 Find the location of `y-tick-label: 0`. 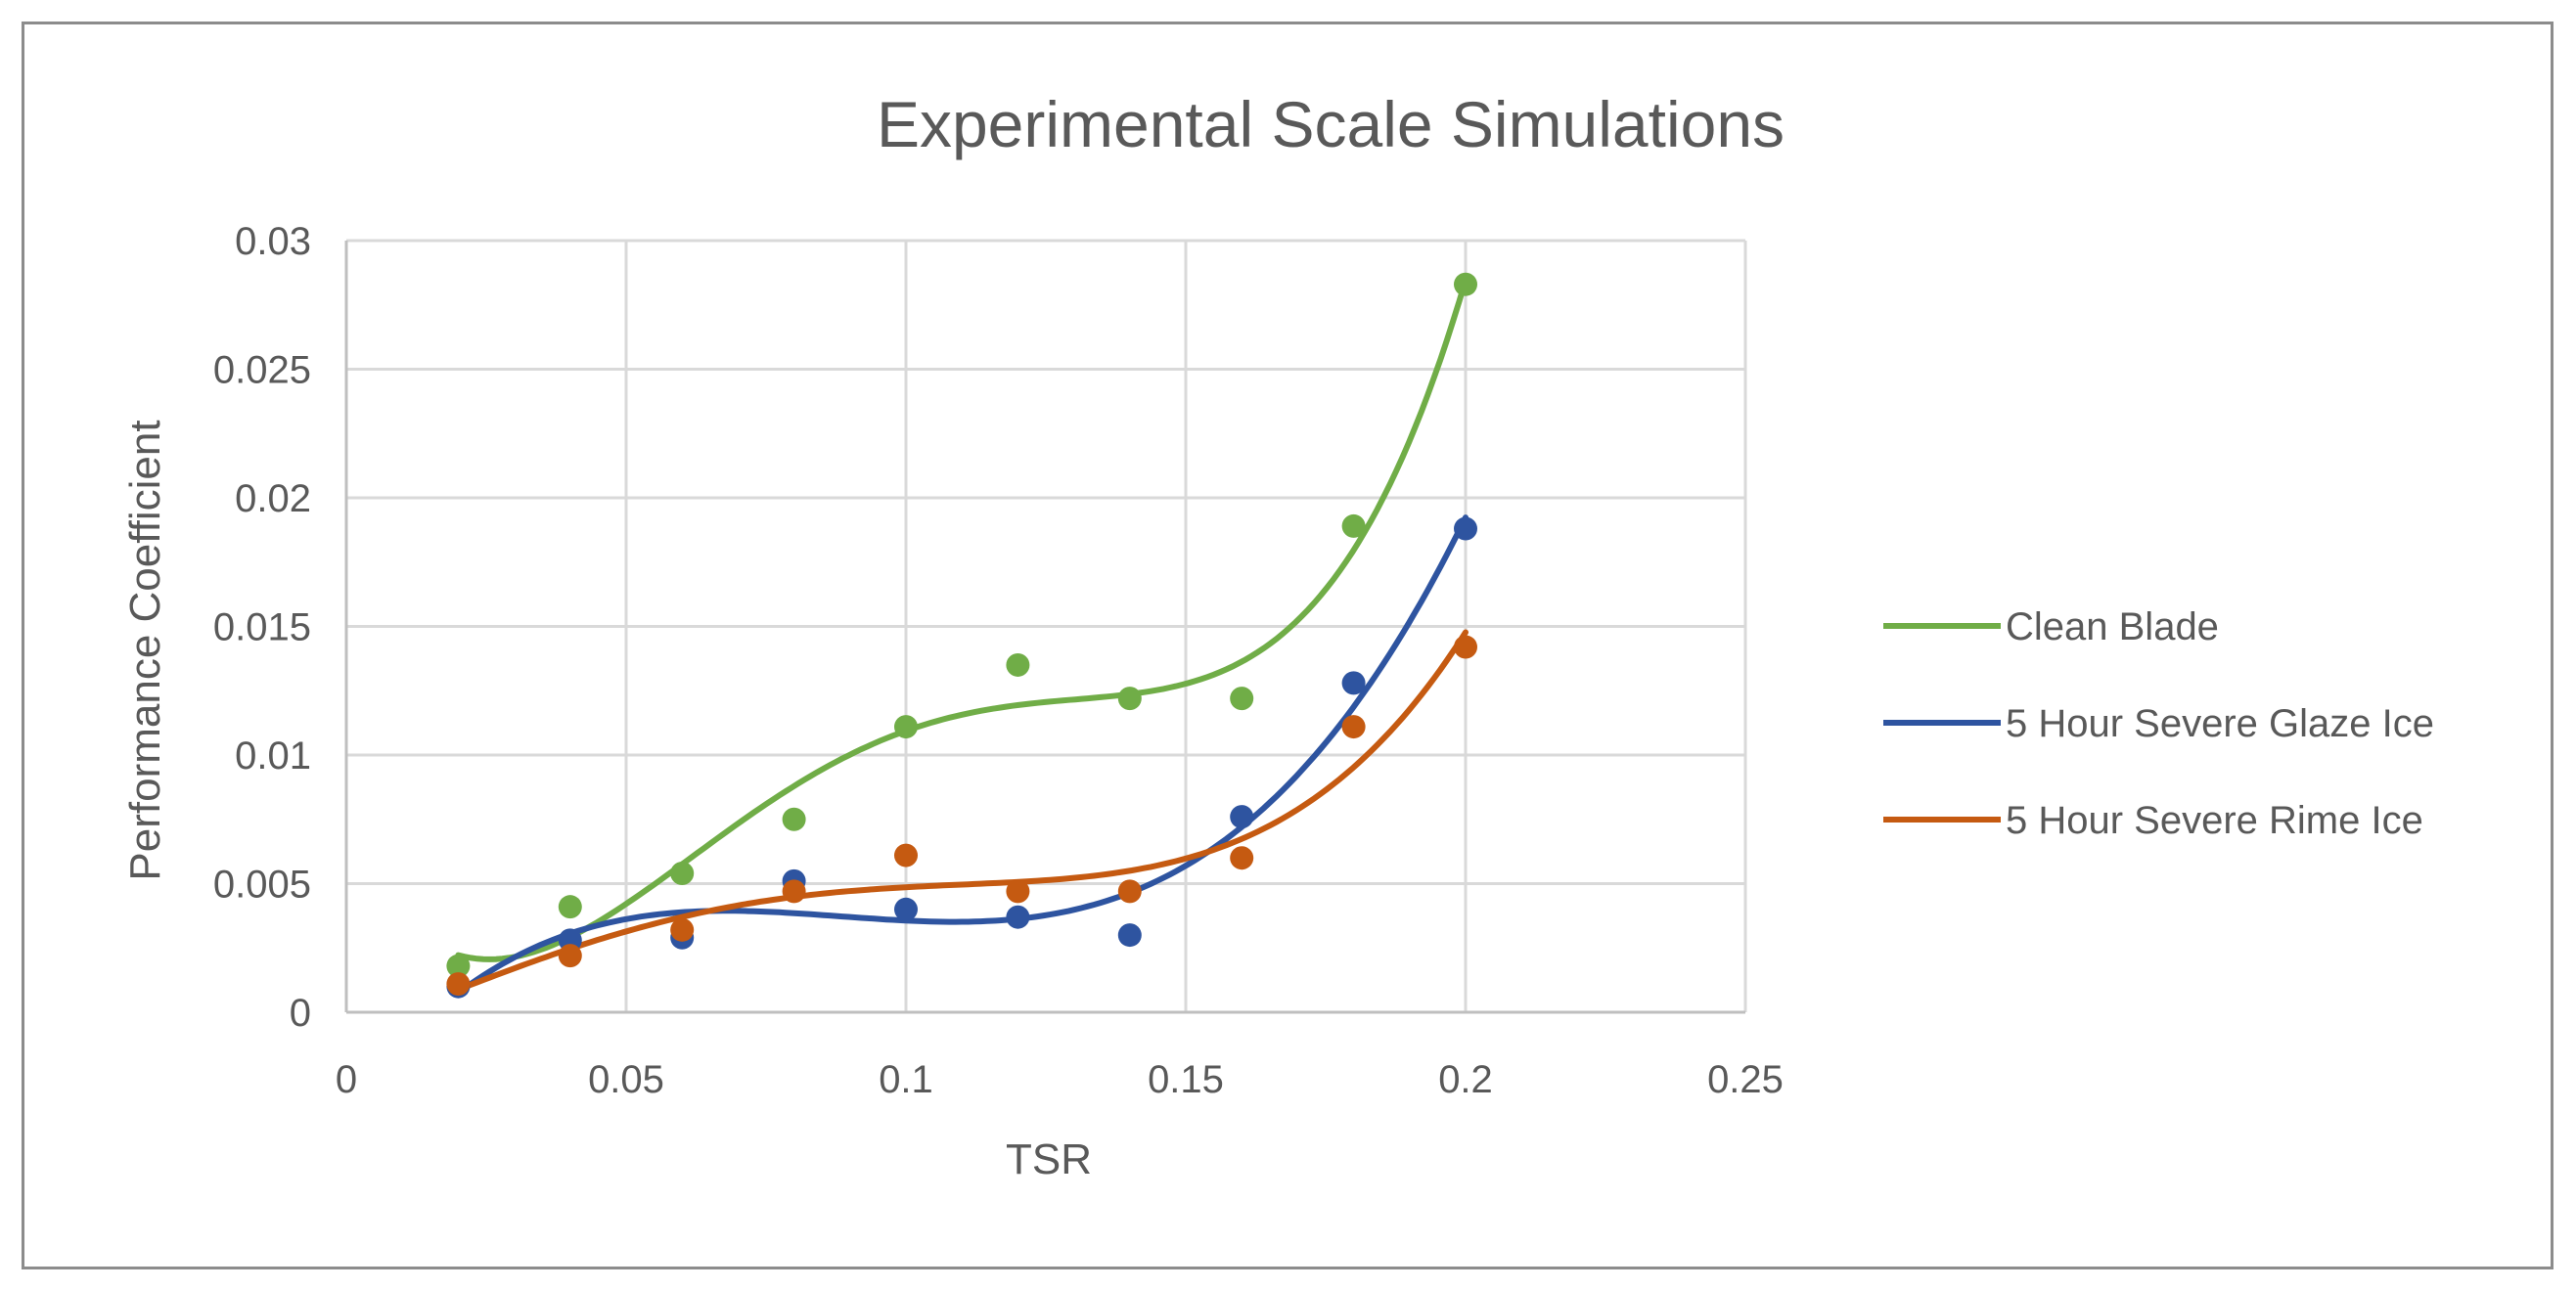

y-tick-label: 0 is located at coordinates (300, 1014).